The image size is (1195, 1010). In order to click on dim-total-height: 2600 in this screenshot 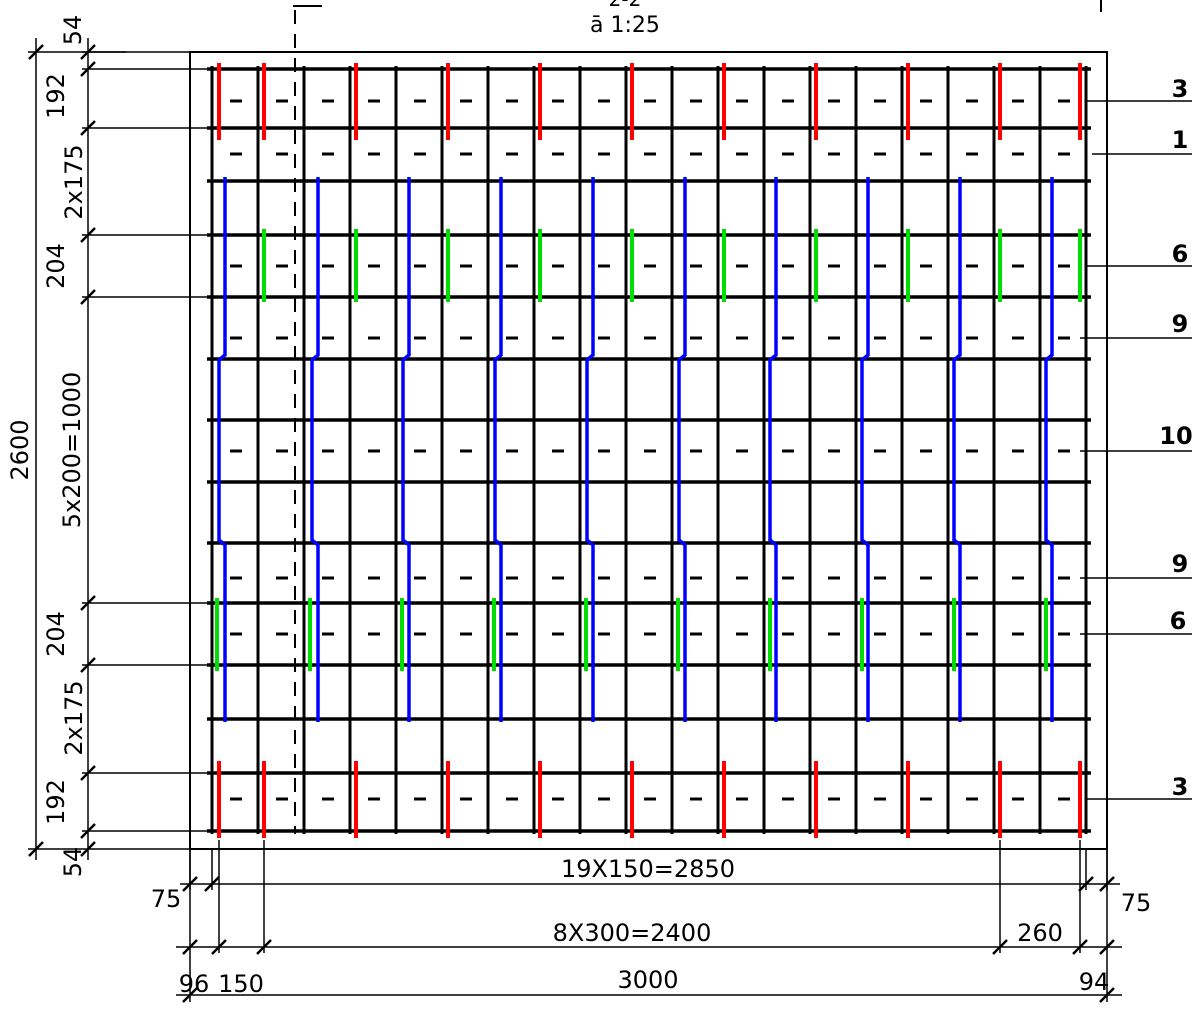, I will do `click(20, 449)`.